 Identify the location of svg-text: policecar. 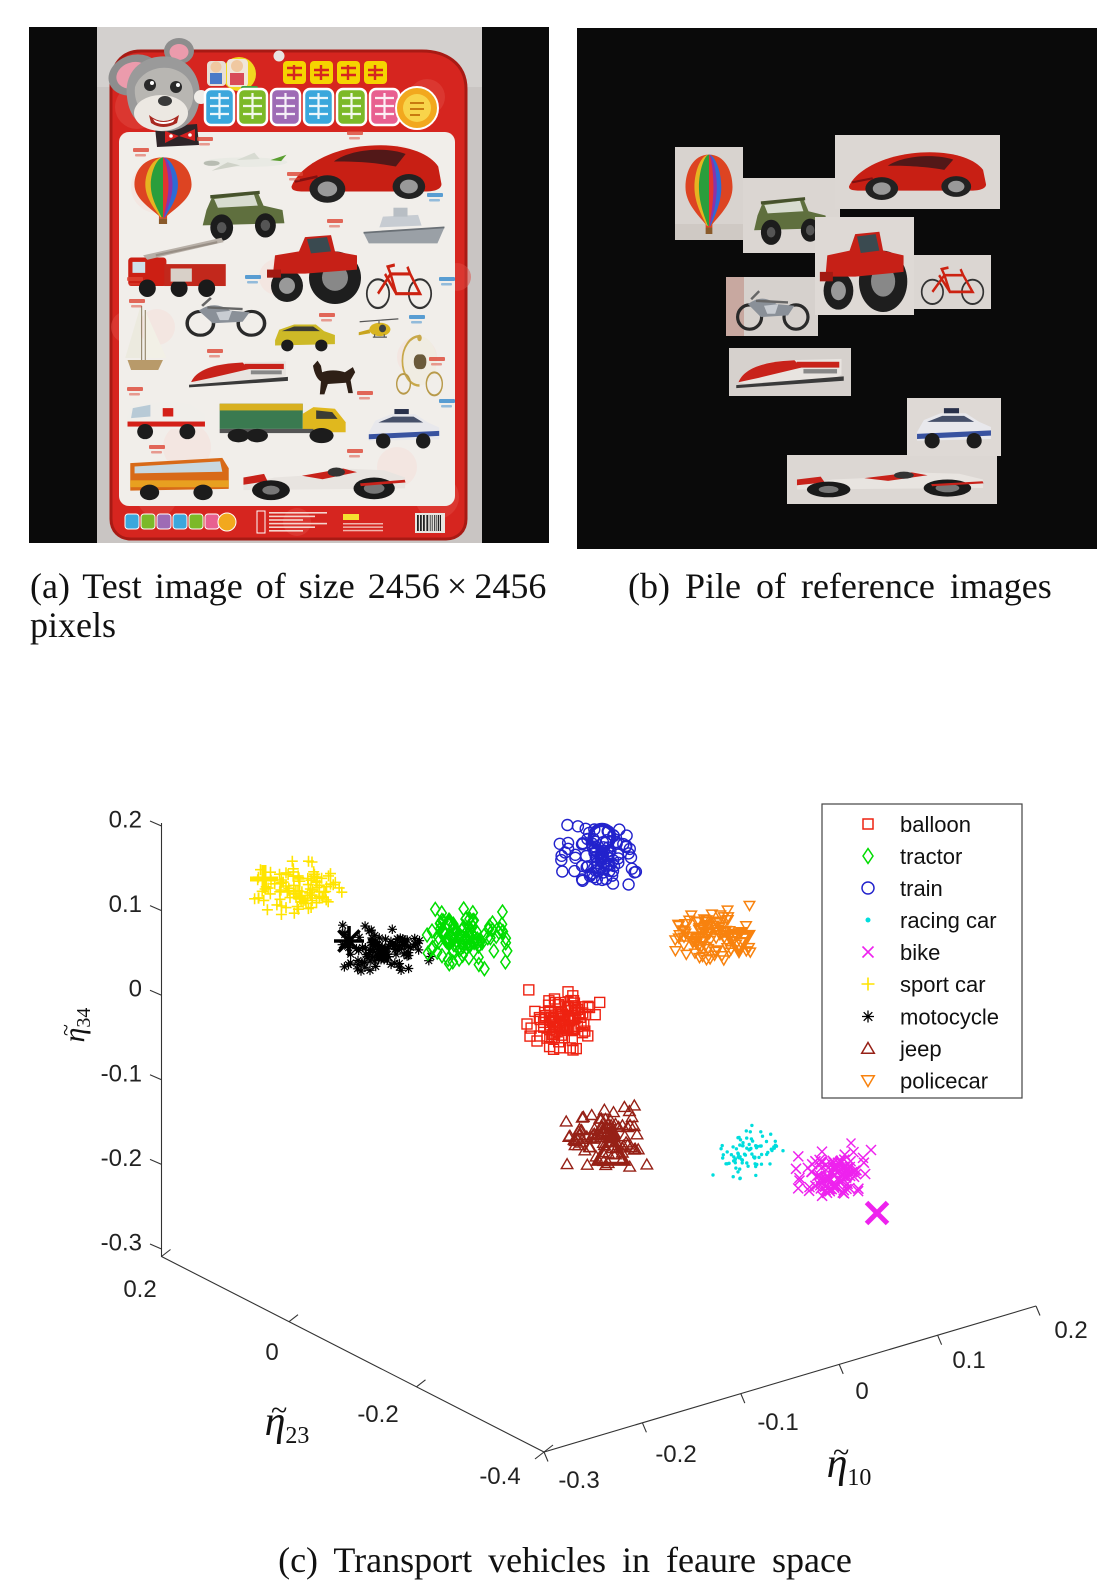
(944, 1081).